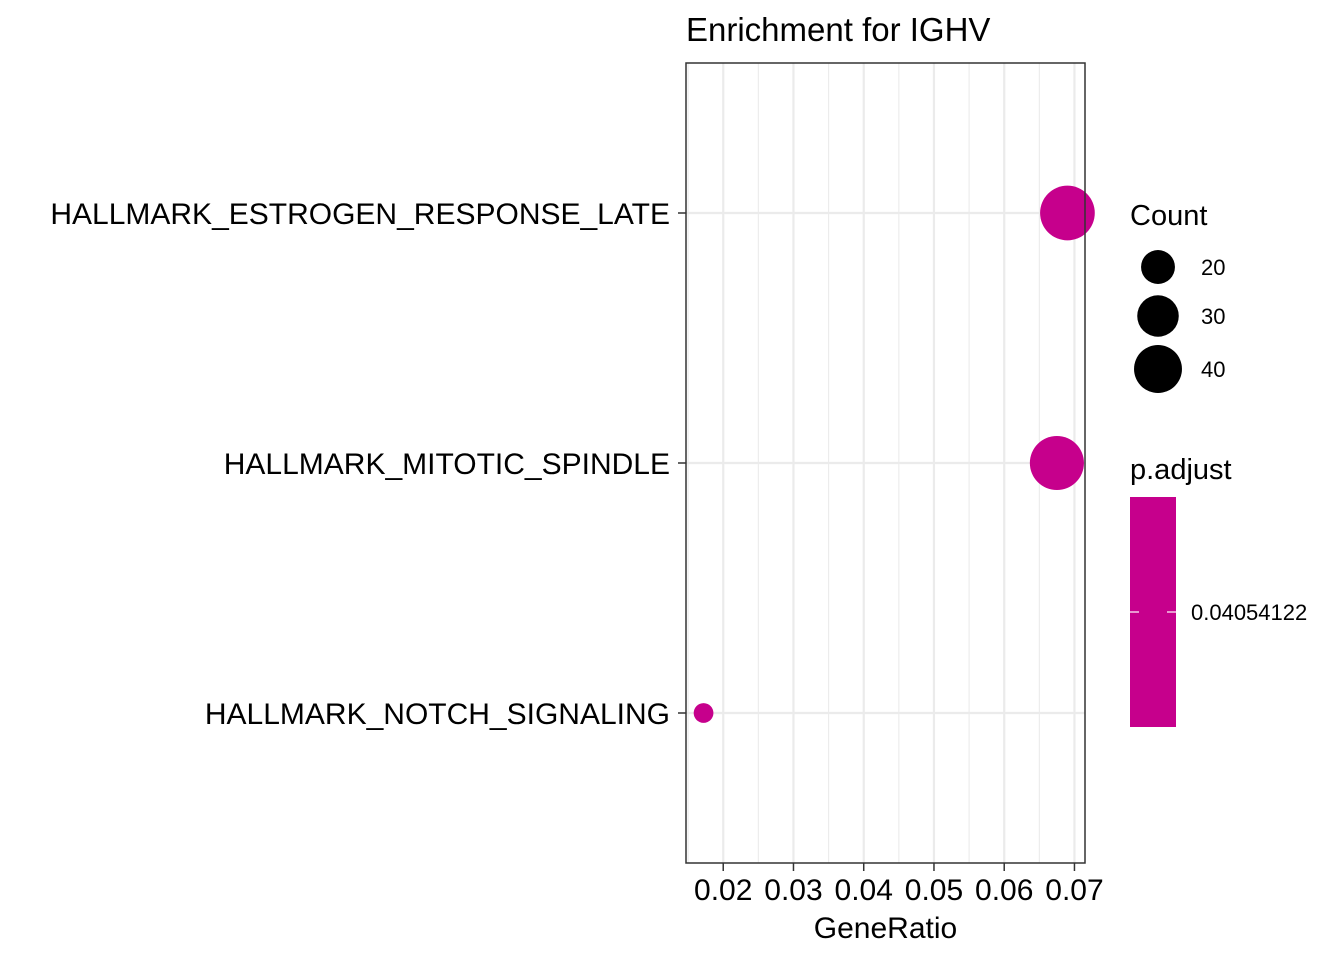 The width and height of the screenshot is (1344, 960). Describe the element at coordinates (723, 890) in the screenshot. I see `x-tick-label: 0.02` at that location.